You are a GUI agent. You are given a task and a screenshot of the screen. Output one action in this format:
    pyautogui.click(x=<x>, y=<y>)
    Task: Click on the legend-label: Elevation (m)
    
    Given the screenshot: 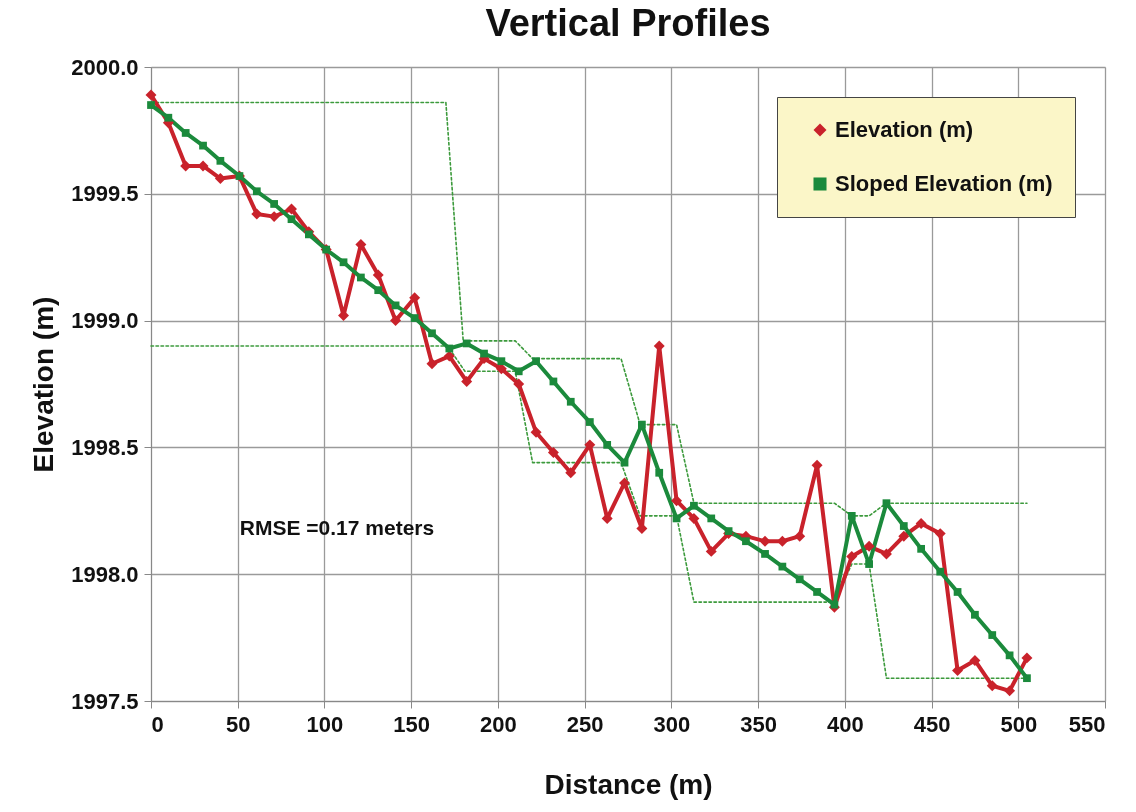 What is the action you would take?
    pyautogui.click(x=904, y=129)
    